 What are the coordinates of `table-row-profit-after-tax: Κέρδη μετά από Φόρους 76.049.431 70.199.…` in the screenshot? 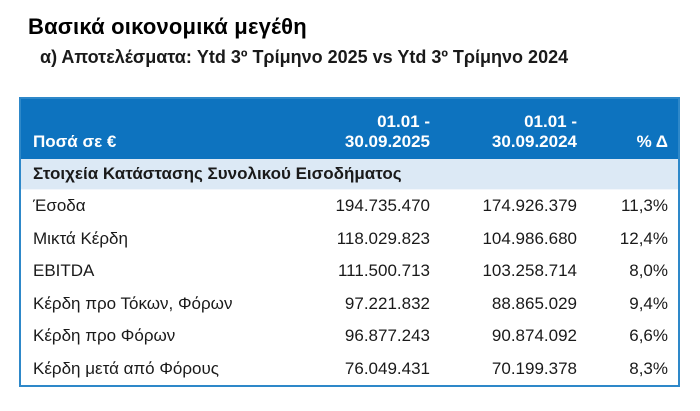 It's located at (349, 368).